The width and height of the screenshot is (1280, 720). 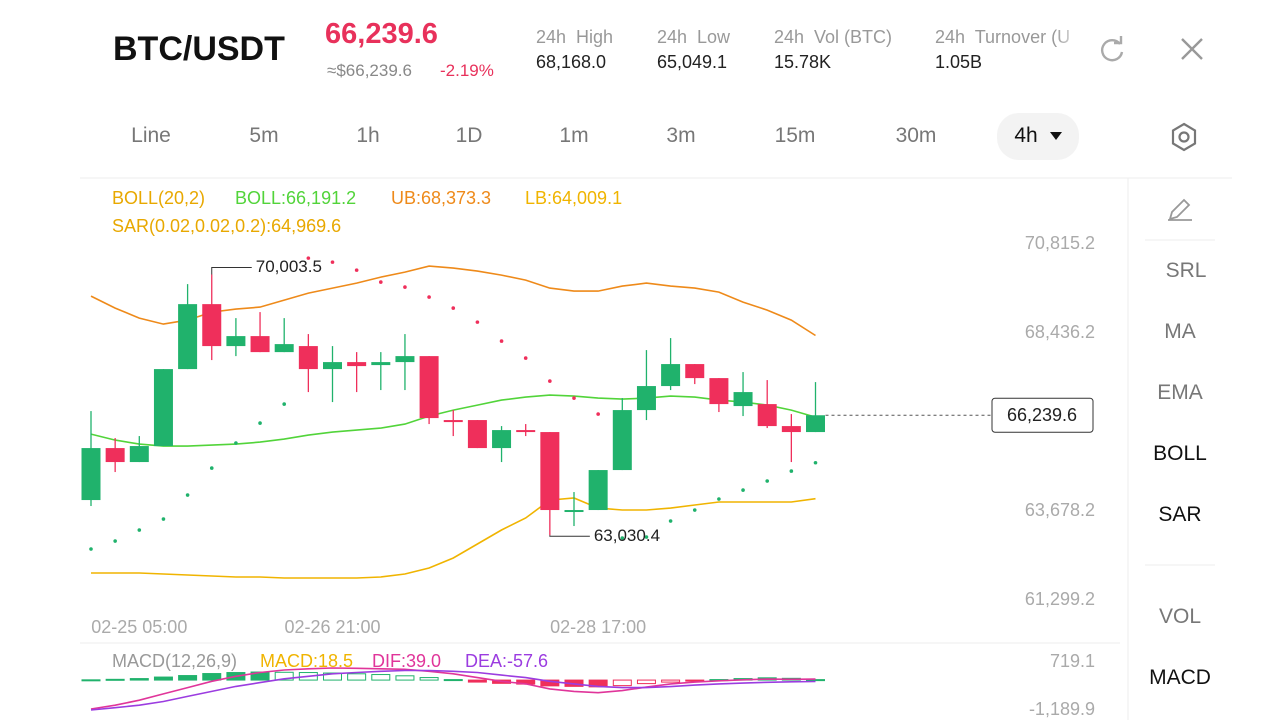 I want to click on y-tick-label: 719.1, so click(x=1072, y=661).